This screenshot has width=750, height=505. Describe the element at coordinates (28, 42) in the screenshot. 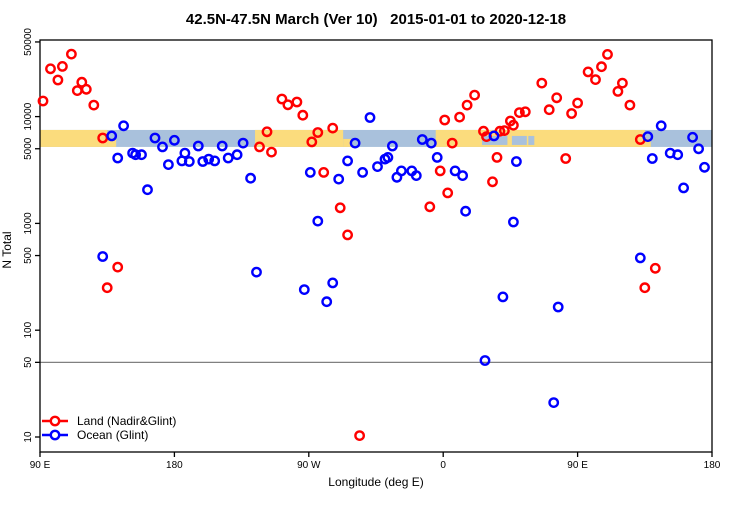

I see `y-tick-label: 50000` at that location.